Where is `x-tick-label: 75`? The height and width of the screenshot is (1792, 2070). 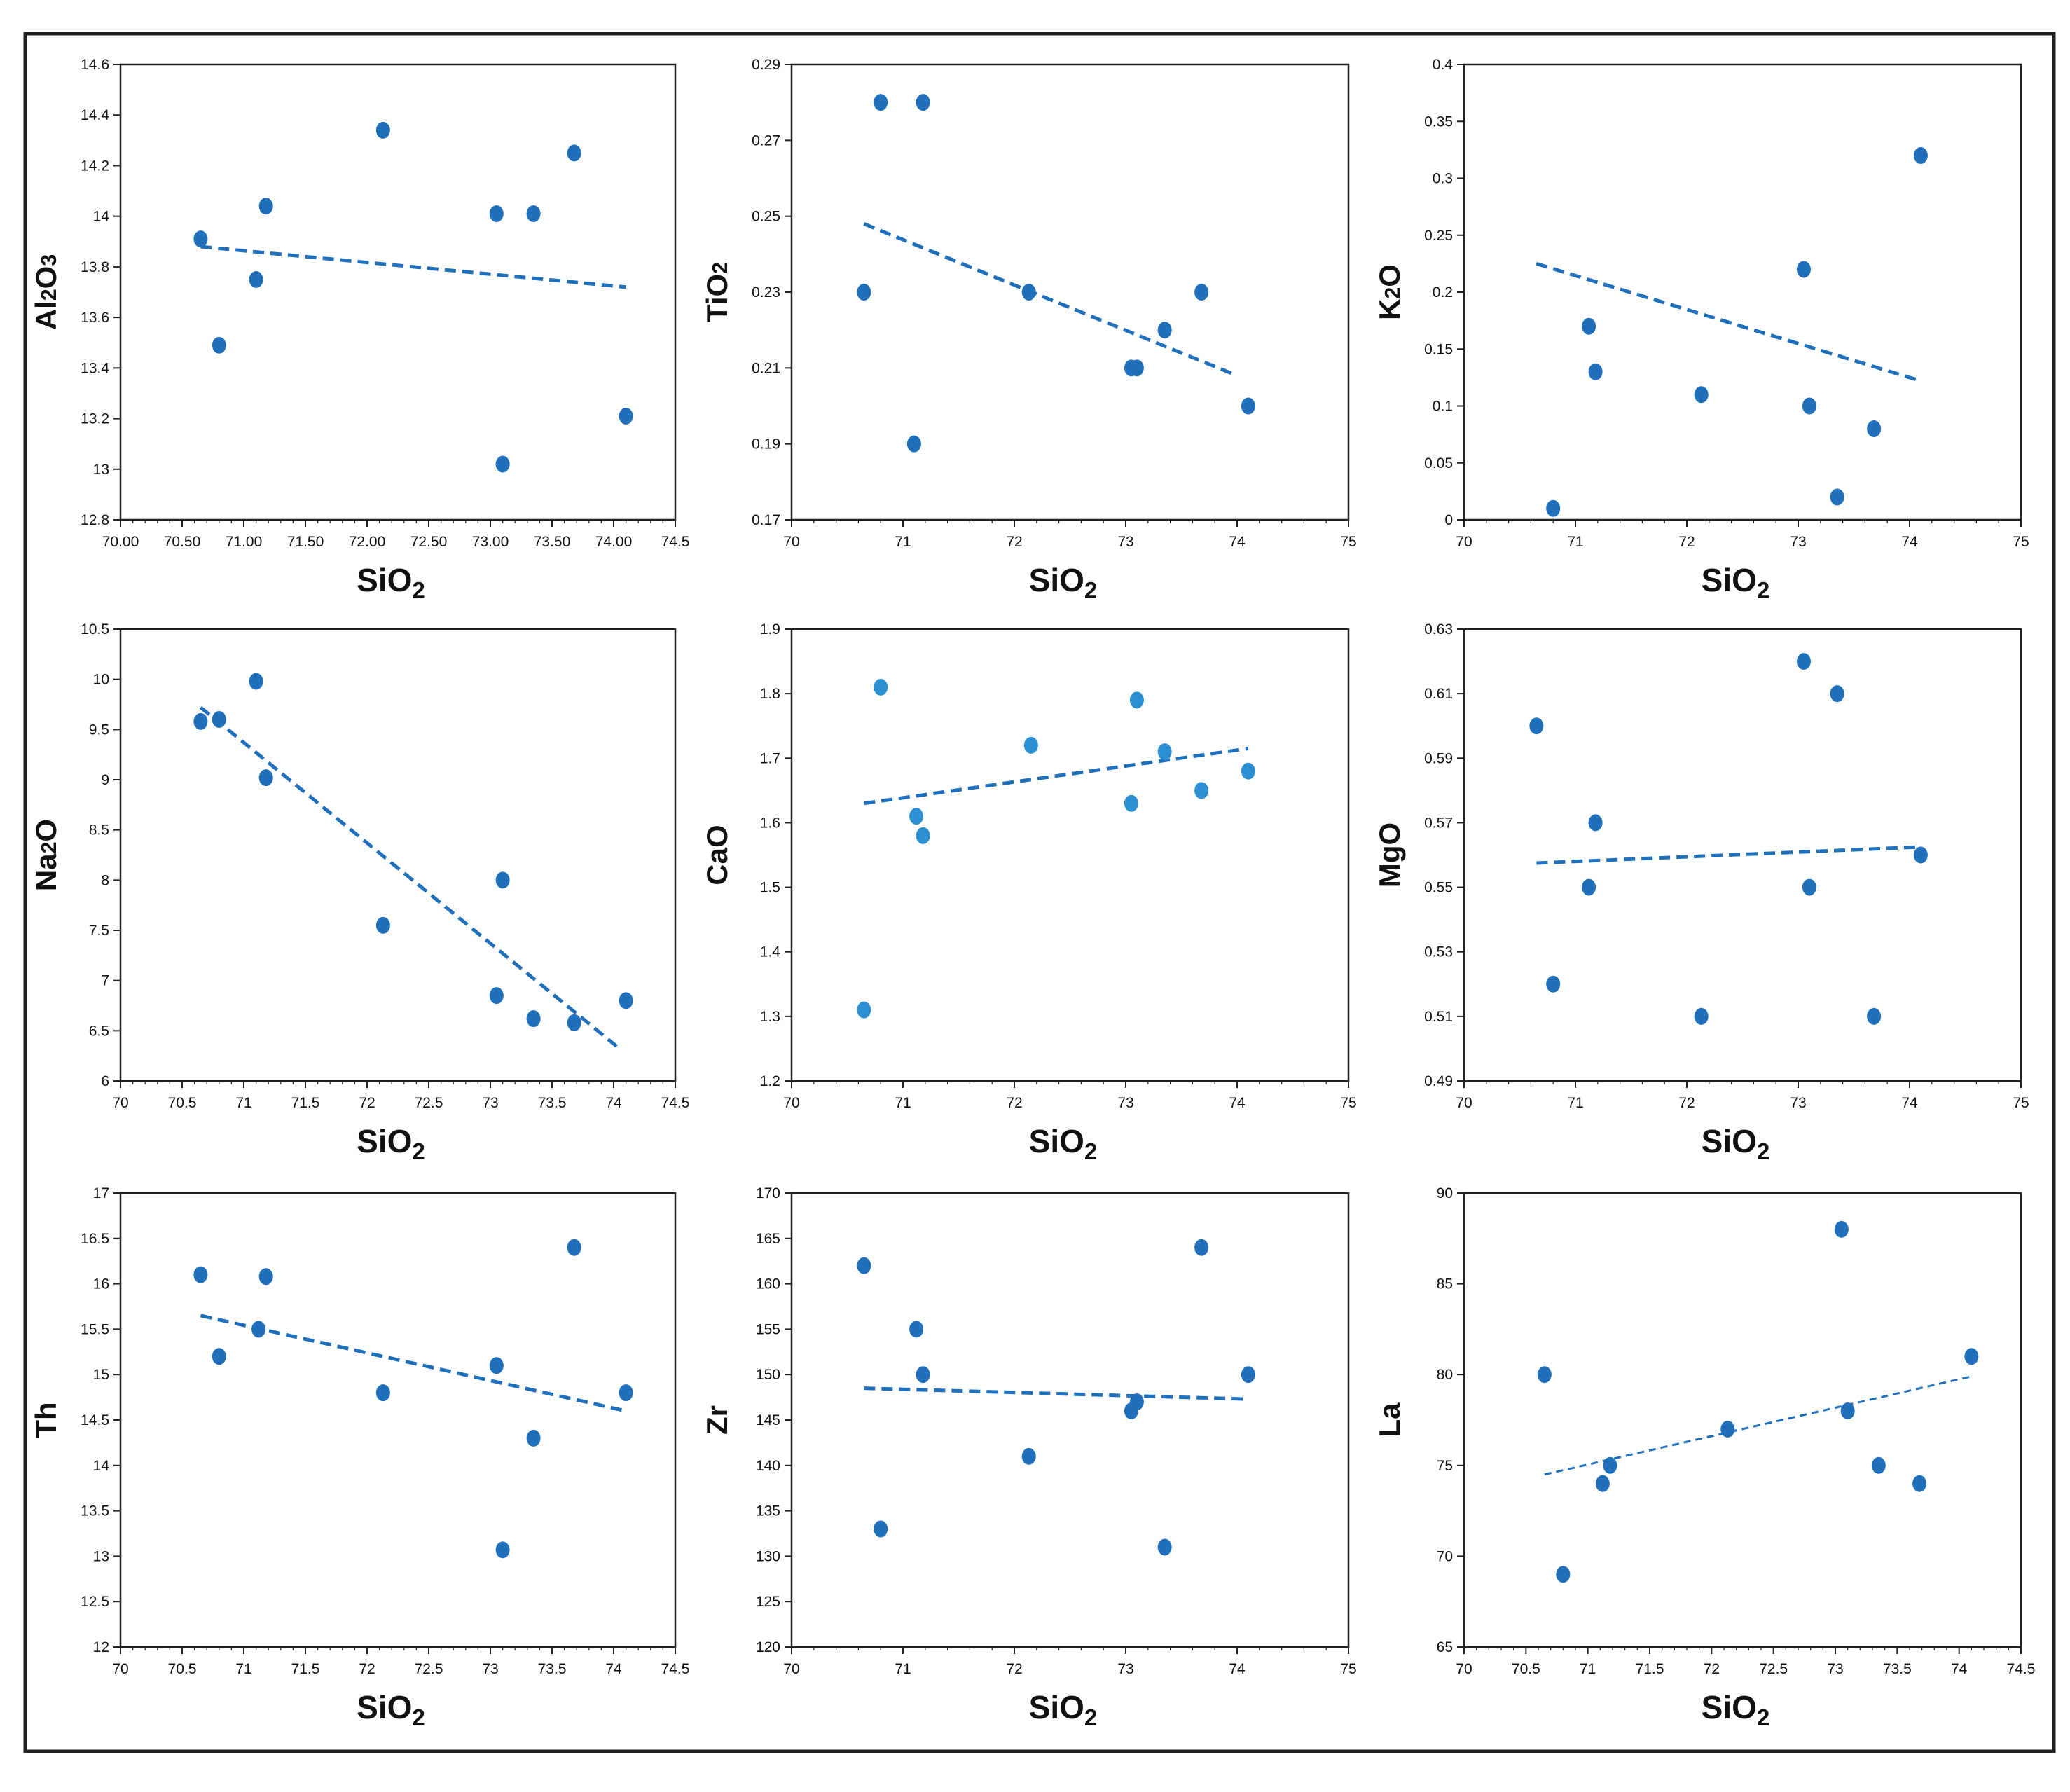 x-tick-label: 75 is located at coordinates (1348, 1669).